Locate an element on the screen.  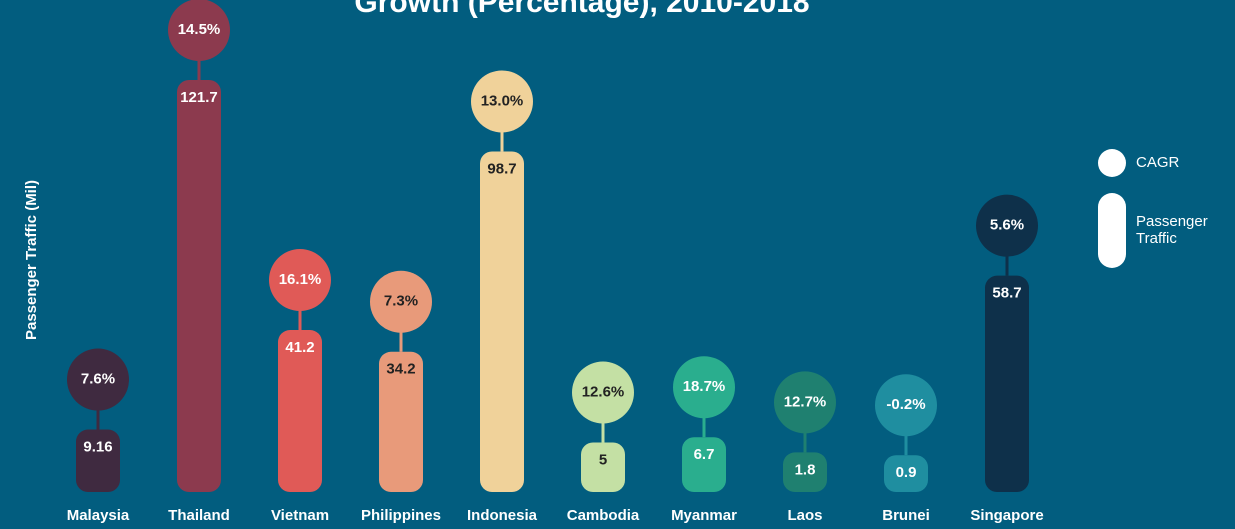
legend-label: Passenger Traffic is located at coordinates (1172, 230).